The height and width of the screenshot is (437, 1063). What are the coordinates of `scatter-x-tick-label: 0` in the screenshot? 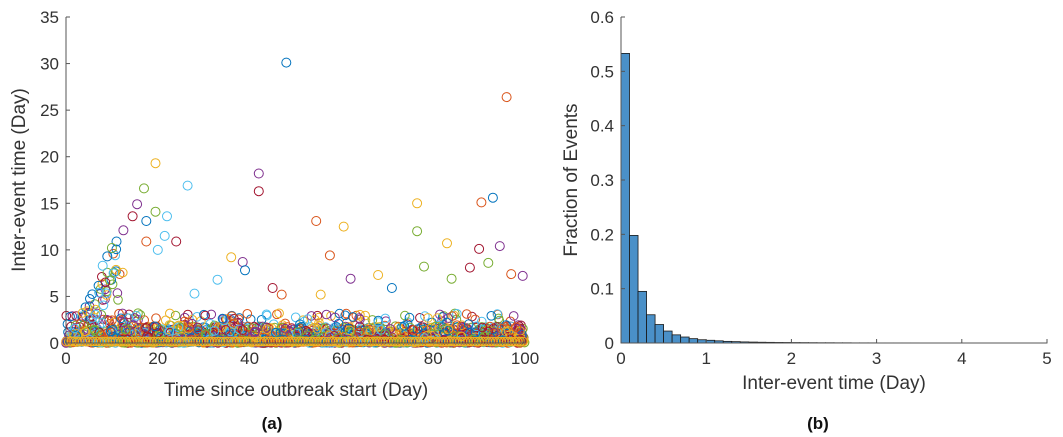 It's located at (65, 358).